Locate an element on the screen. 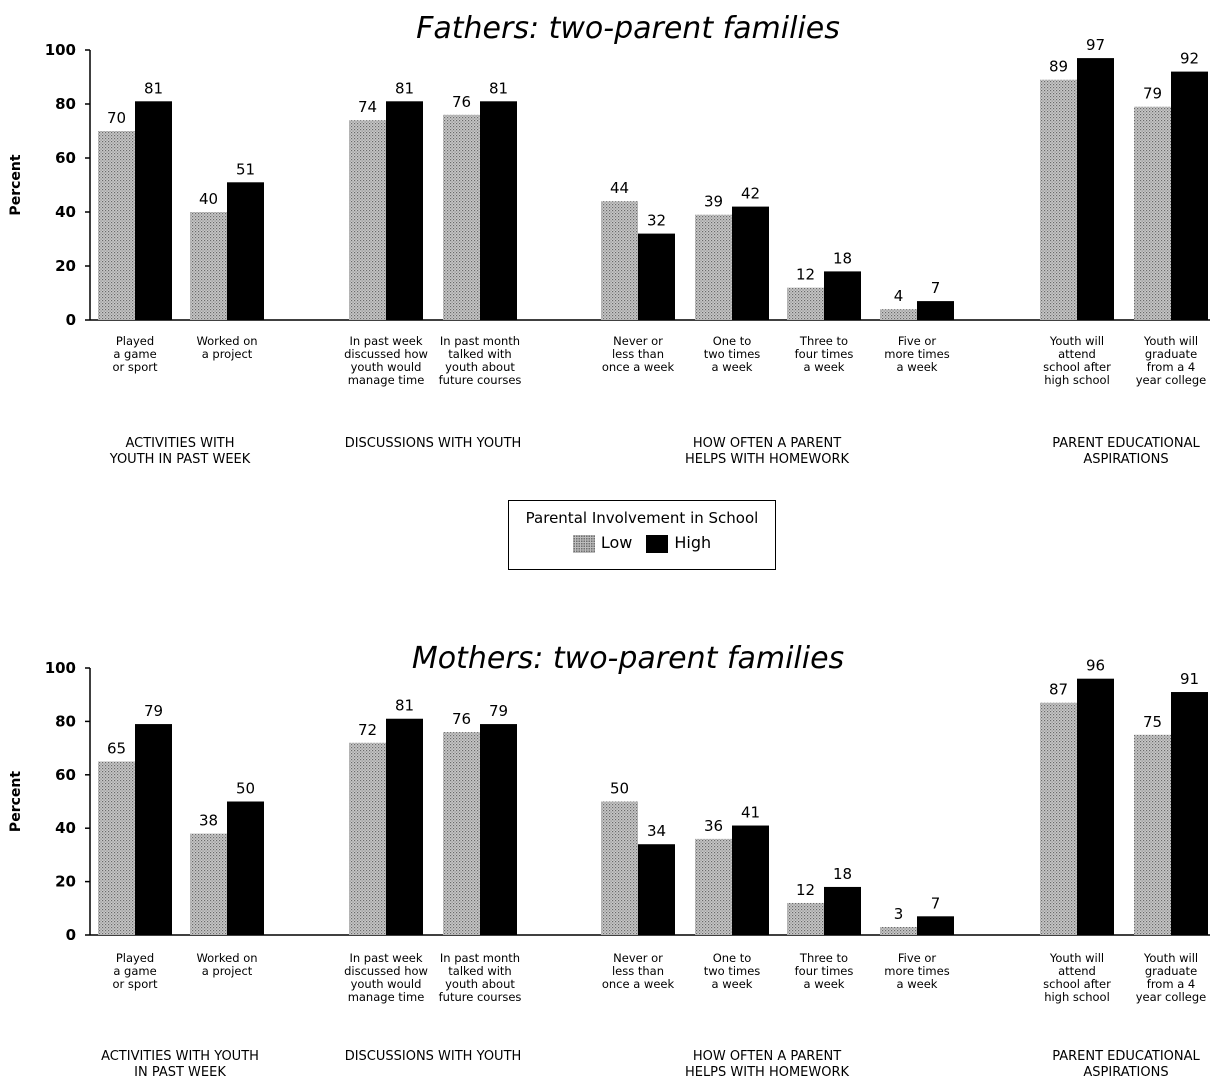 The height and width of the screenshot is (1092, 1221). mothers-group-label: HOW OFTEN A PARENT HELPS WITH HOMEWORK is located at coordinates (767, 1064).